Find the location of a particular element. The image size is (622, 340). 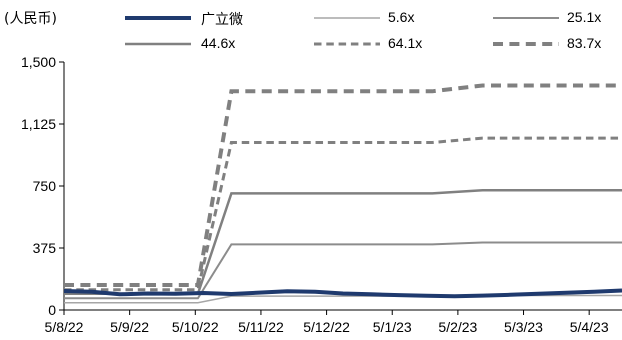

x-tick-label: 5/11/22 is located at coordinates (261, 327).